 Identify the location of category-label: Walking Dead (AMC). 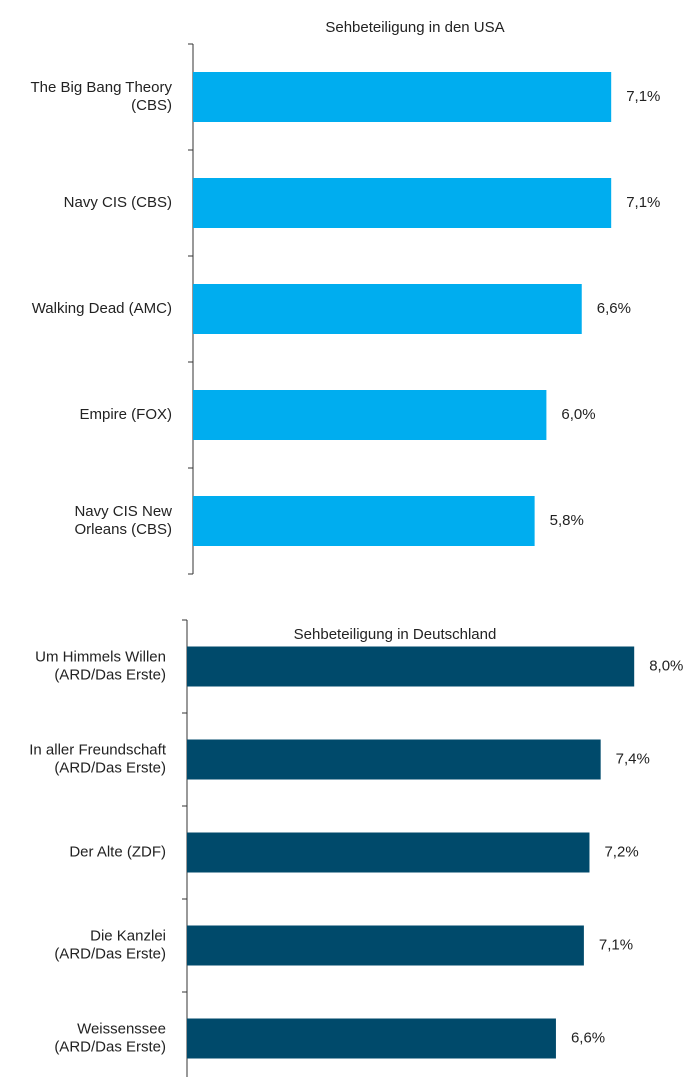
(102, 308).